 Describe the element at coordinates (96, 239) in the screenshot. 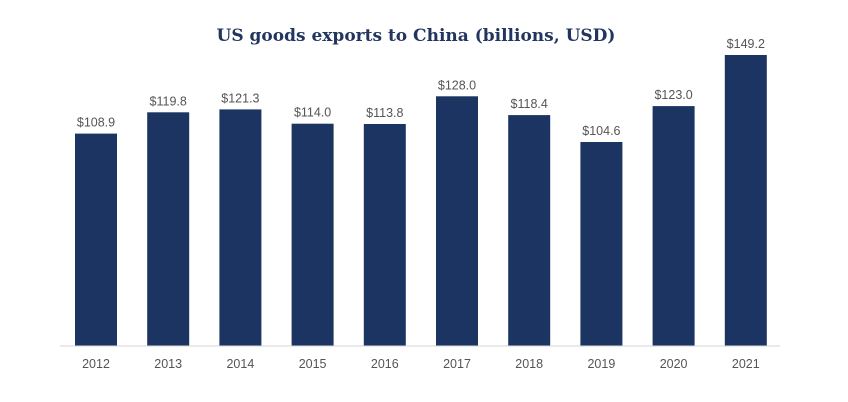

I see `bar-2012` at that location.